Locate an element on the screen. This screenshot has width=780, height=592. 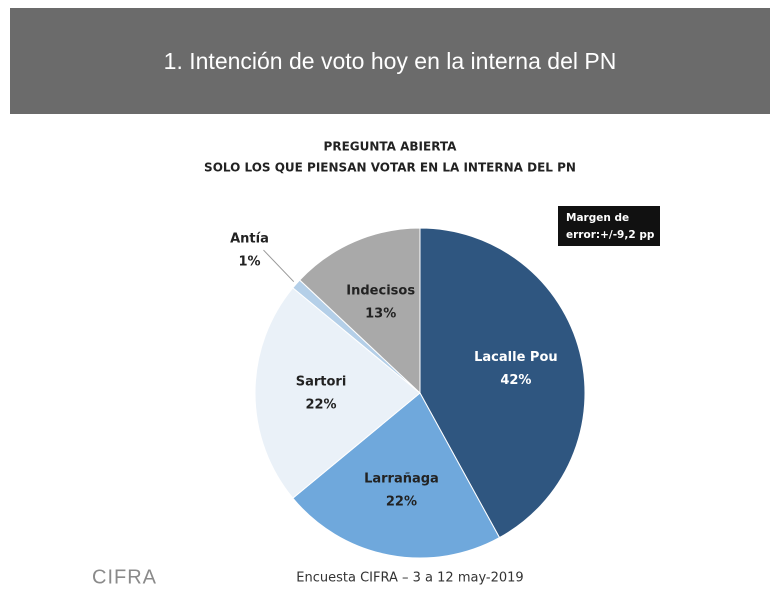
logo: CIFRA is located at coordinates (124, 577).